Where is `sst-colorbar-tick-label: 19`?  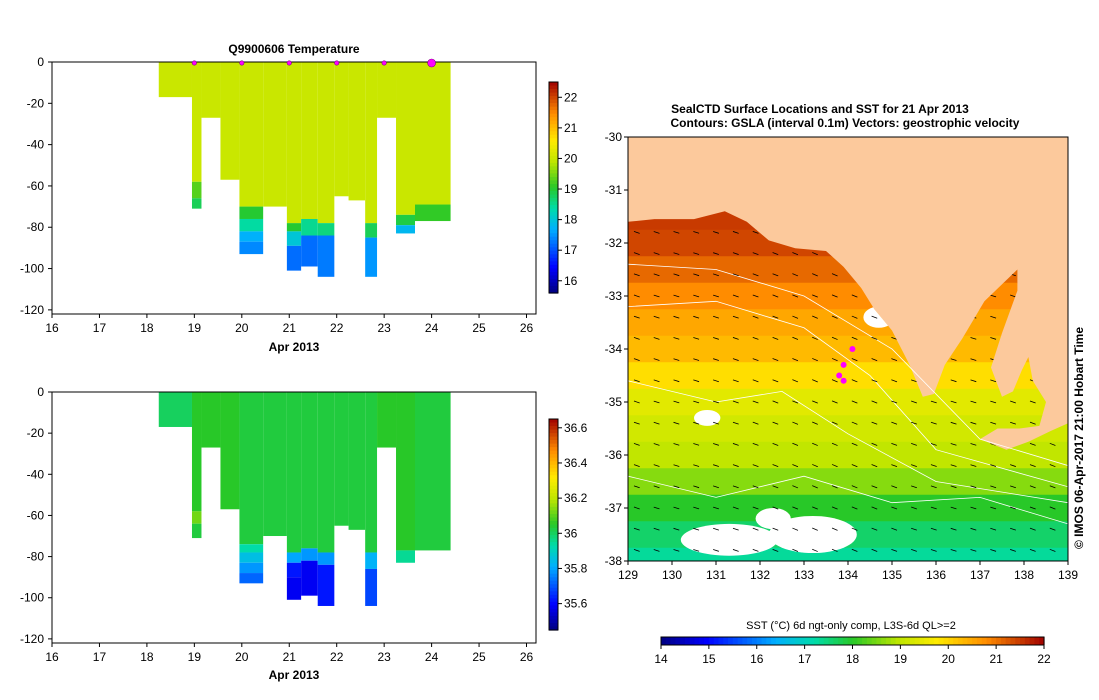
sst-colorbar-tick-label: 19 is located at coordinates (901, 659).